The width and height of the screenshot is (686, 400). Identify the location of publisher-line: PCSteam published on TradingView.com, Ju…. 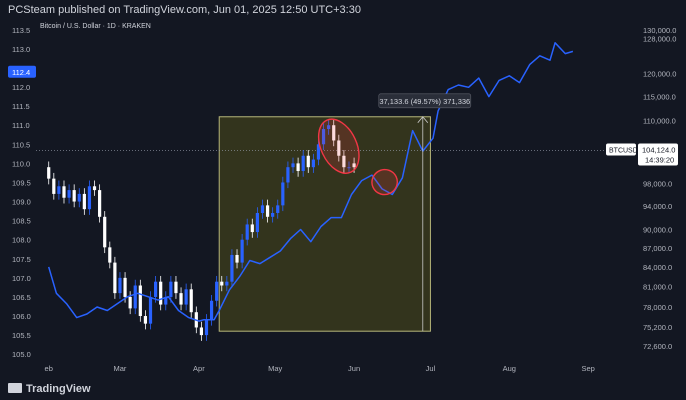
(184, 10).